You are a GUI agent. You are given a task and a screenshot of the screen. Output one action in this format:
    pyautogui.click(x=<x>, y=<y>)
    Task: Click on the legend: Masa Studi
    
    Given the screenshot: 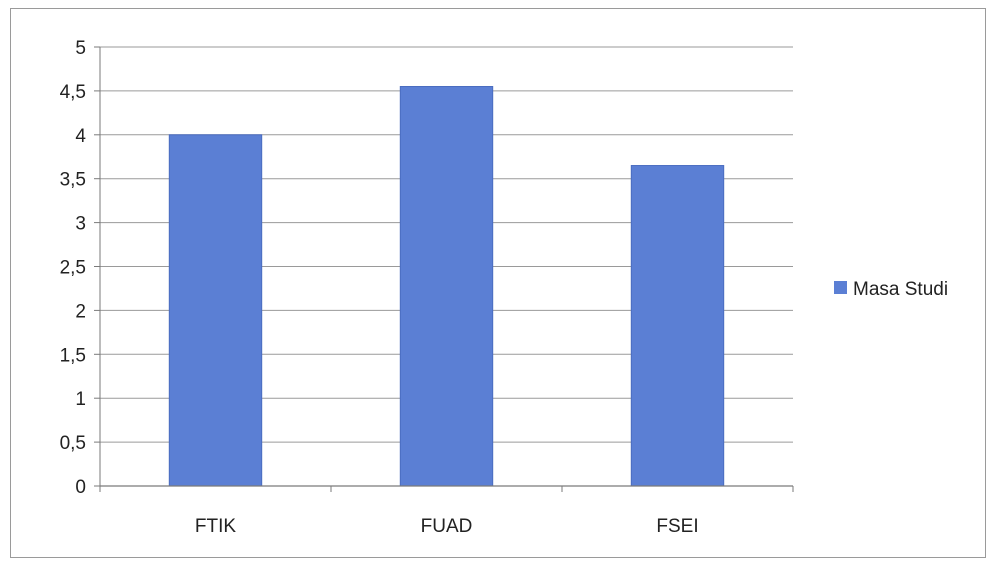 What is the action you would take?
    pyautogui.click(x=891, y=289)
    